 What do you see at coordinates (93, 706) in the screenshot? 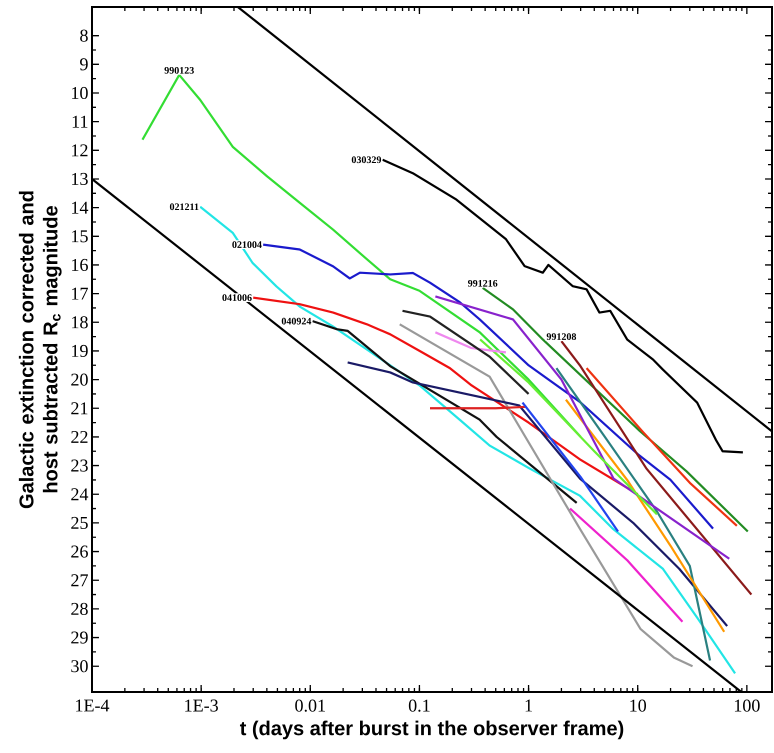
I see `x-tick-label: 1E-4` at bounding box center [93, 706].